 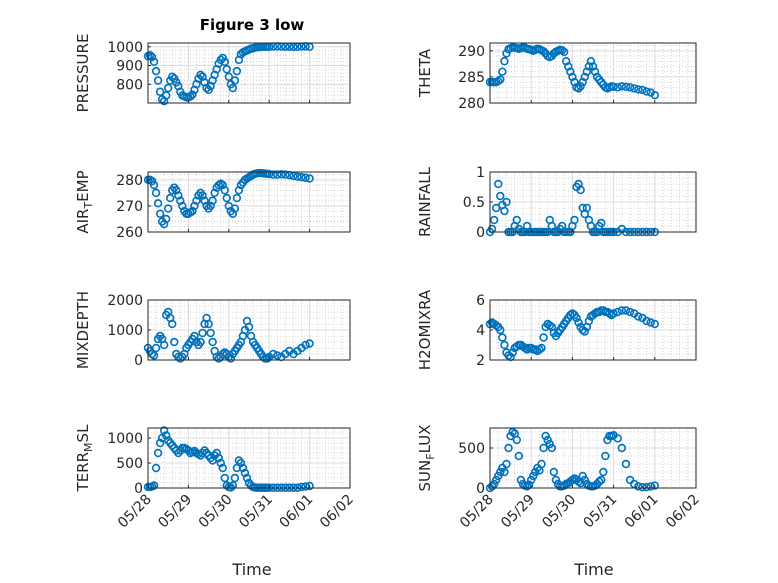 I want to click on y-tick-label: 800, so click(x=129, y=85).